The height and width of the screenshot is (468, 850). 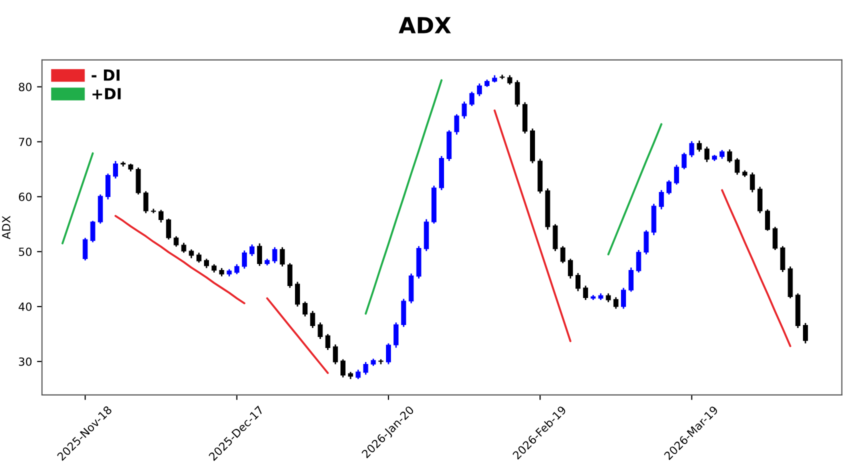 What do you see at coordinates (6, 228) in the screenshot?
I see `y-axis-title: ADX` at bounding box center [6, 228].